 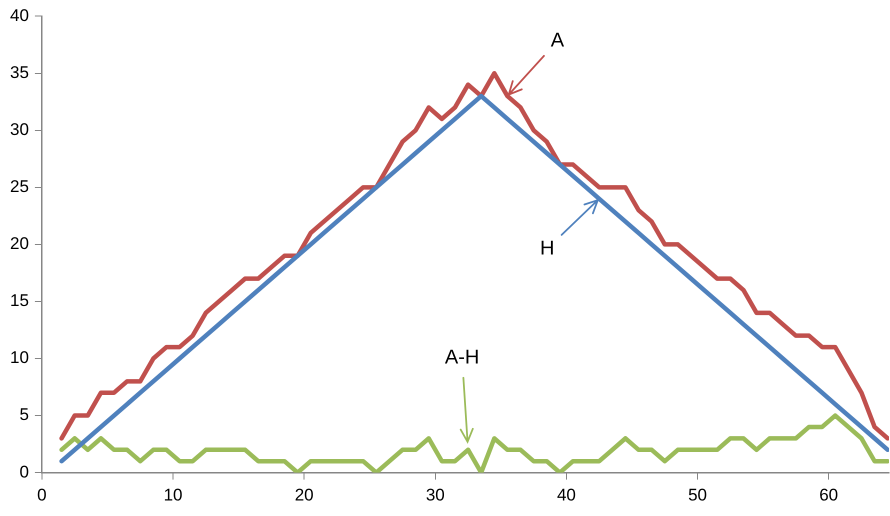 I want to click on y-tick-label: 15, so click(x=19, y=300).